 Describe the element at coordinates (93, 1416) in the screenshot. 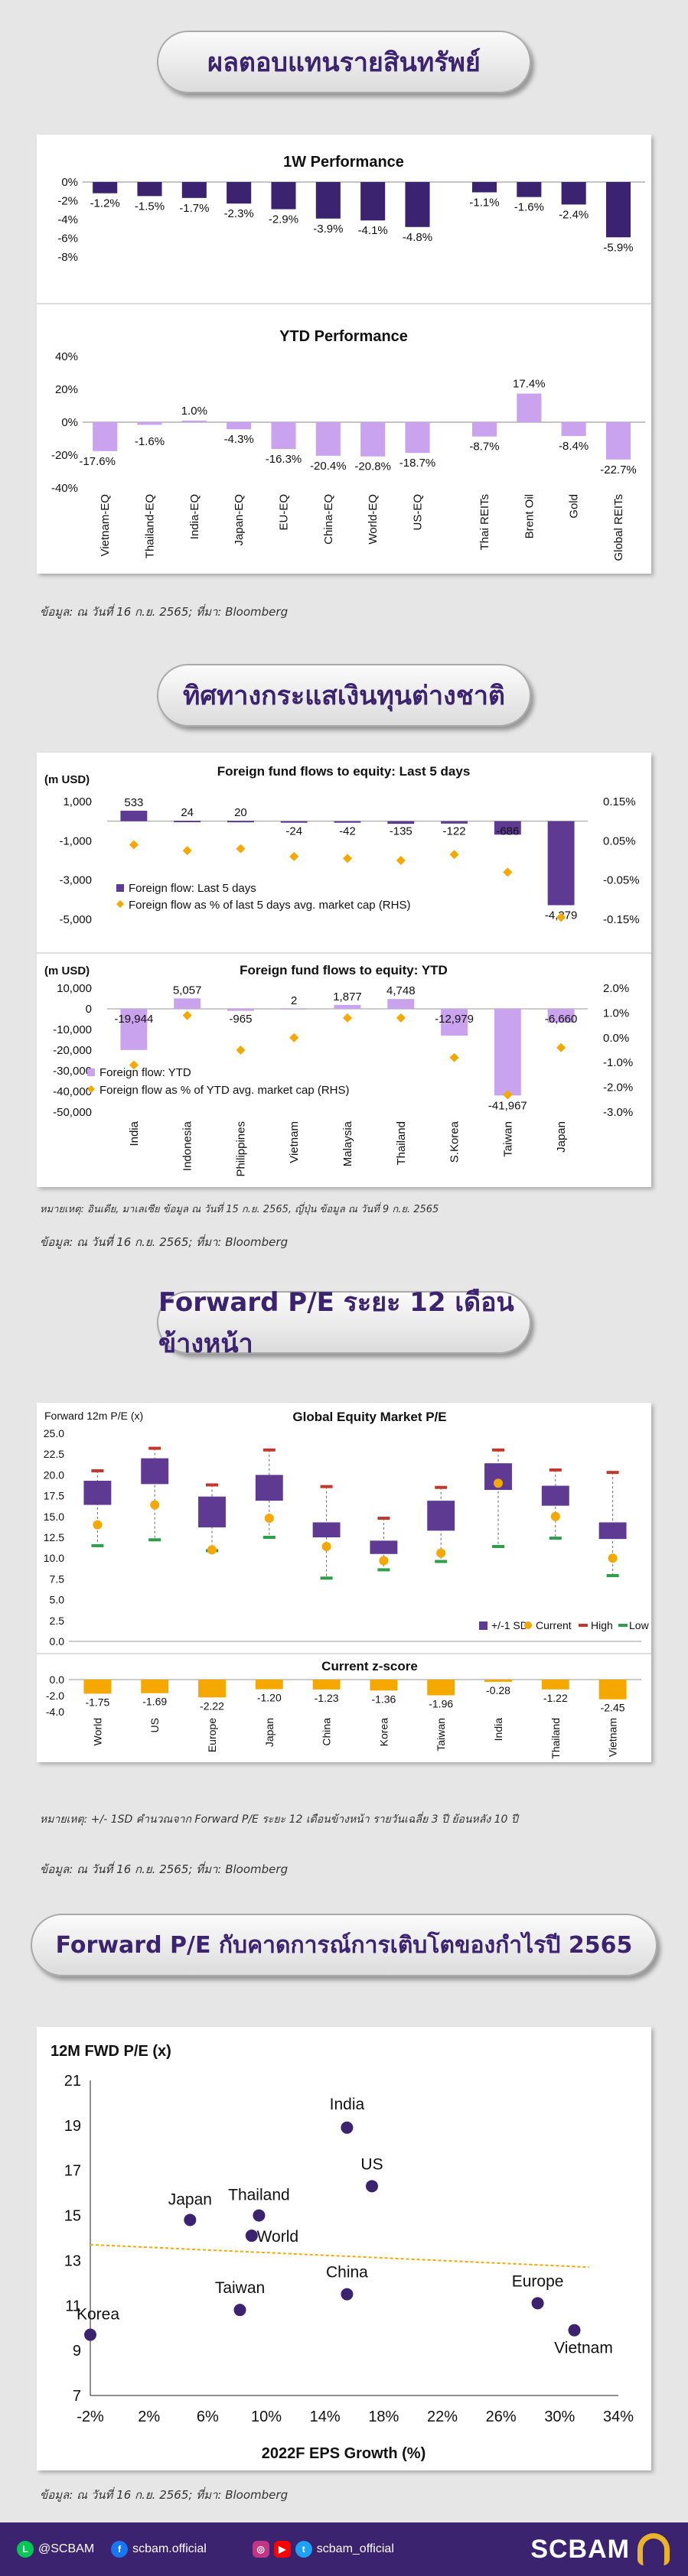

I see `y-axis-label: Forward 12m P/E (x)` at that location.